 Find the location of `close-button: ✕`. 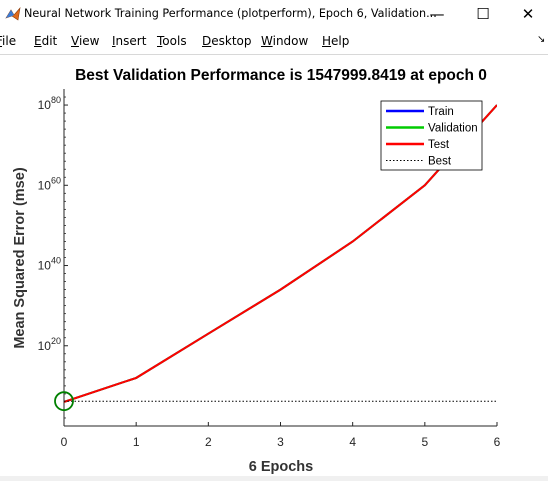

close-button: ✕ is located at coordinates (526, 14).